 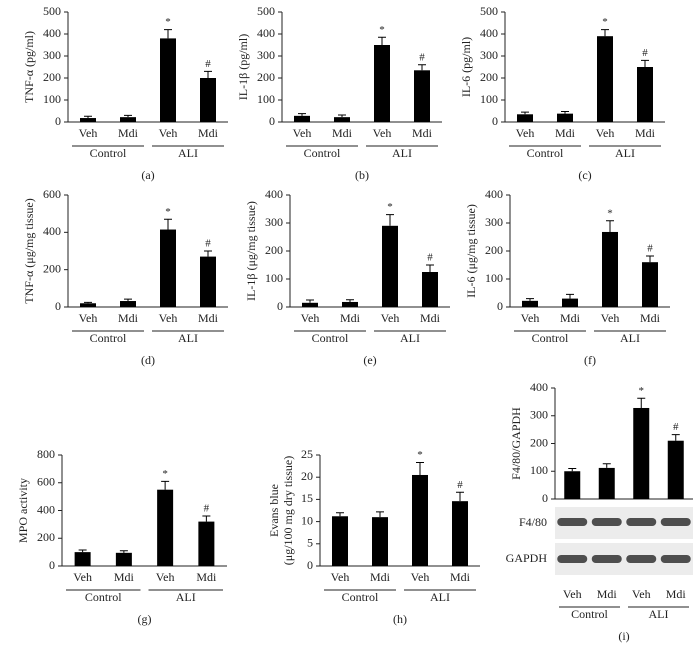 What do you see at coordinates (243, 67) in the screenshot?
I see `y-axis-label: IL-1β (pg/ml)` at bounding box center [243, 67].